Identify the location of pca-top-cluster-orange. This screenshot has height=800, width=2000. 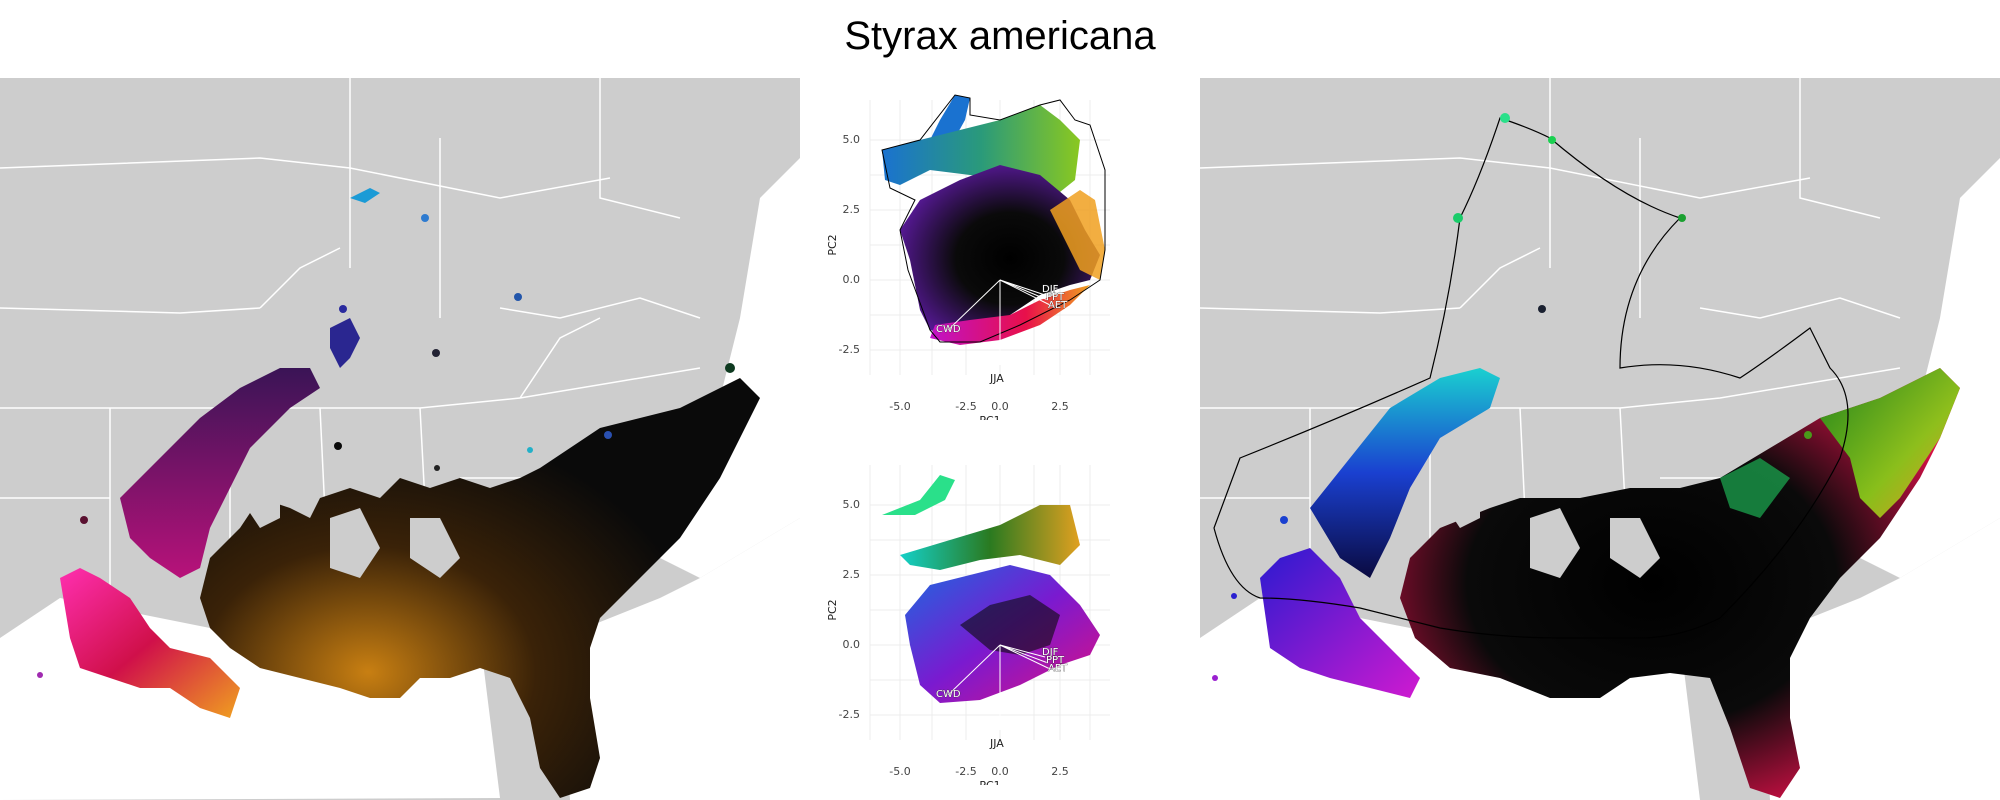
(1077, 235).